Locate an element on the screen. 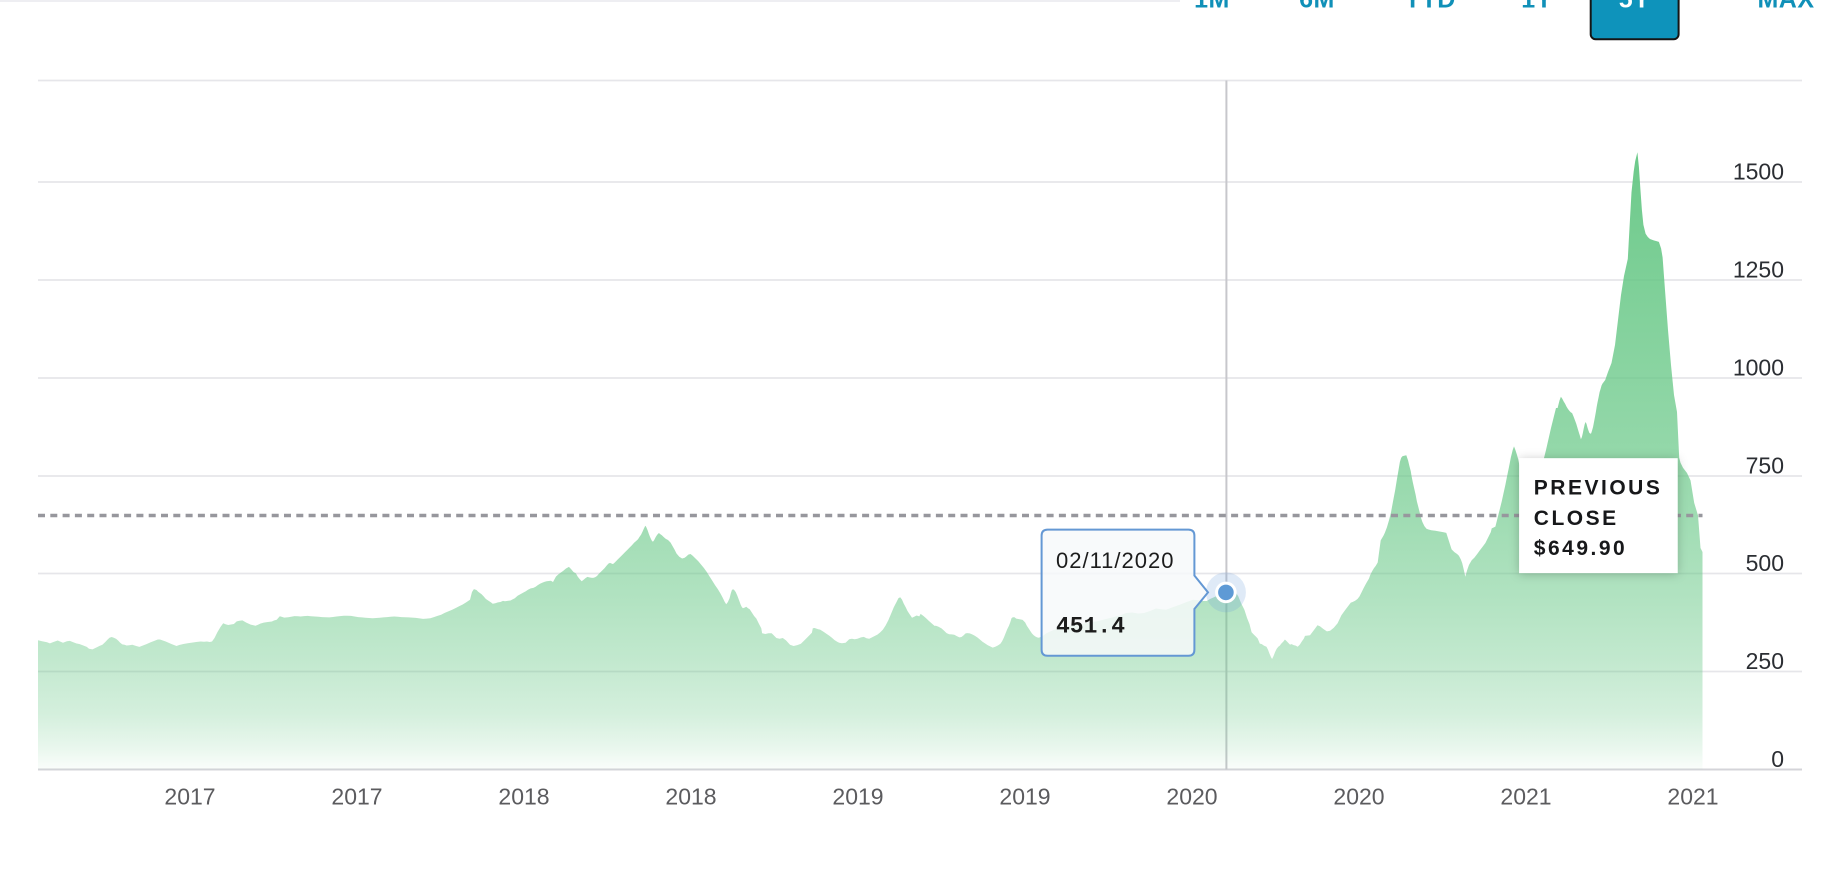  svg-text: 02/11/2020 is located at coordinates (1115, 560).